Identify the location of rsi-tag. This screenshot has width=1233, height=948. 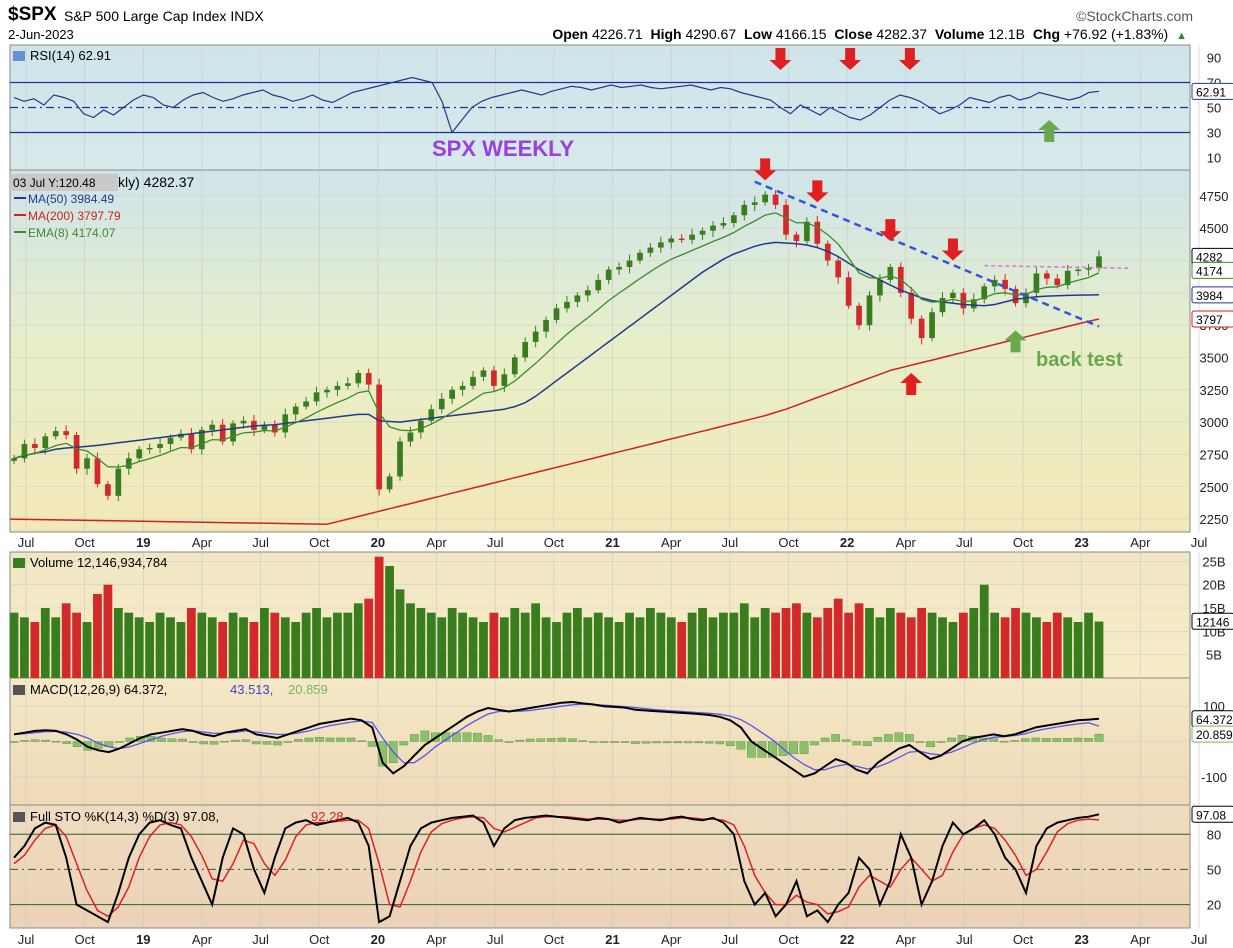
(1212, 91).